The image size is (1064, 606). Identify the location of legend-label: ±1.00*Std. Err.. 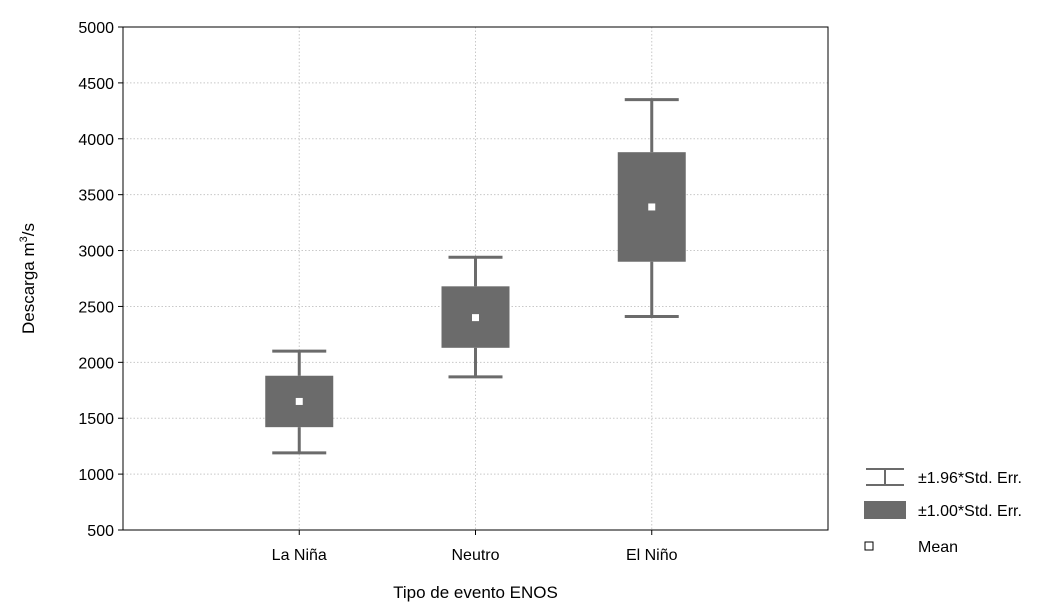
(970, 511).